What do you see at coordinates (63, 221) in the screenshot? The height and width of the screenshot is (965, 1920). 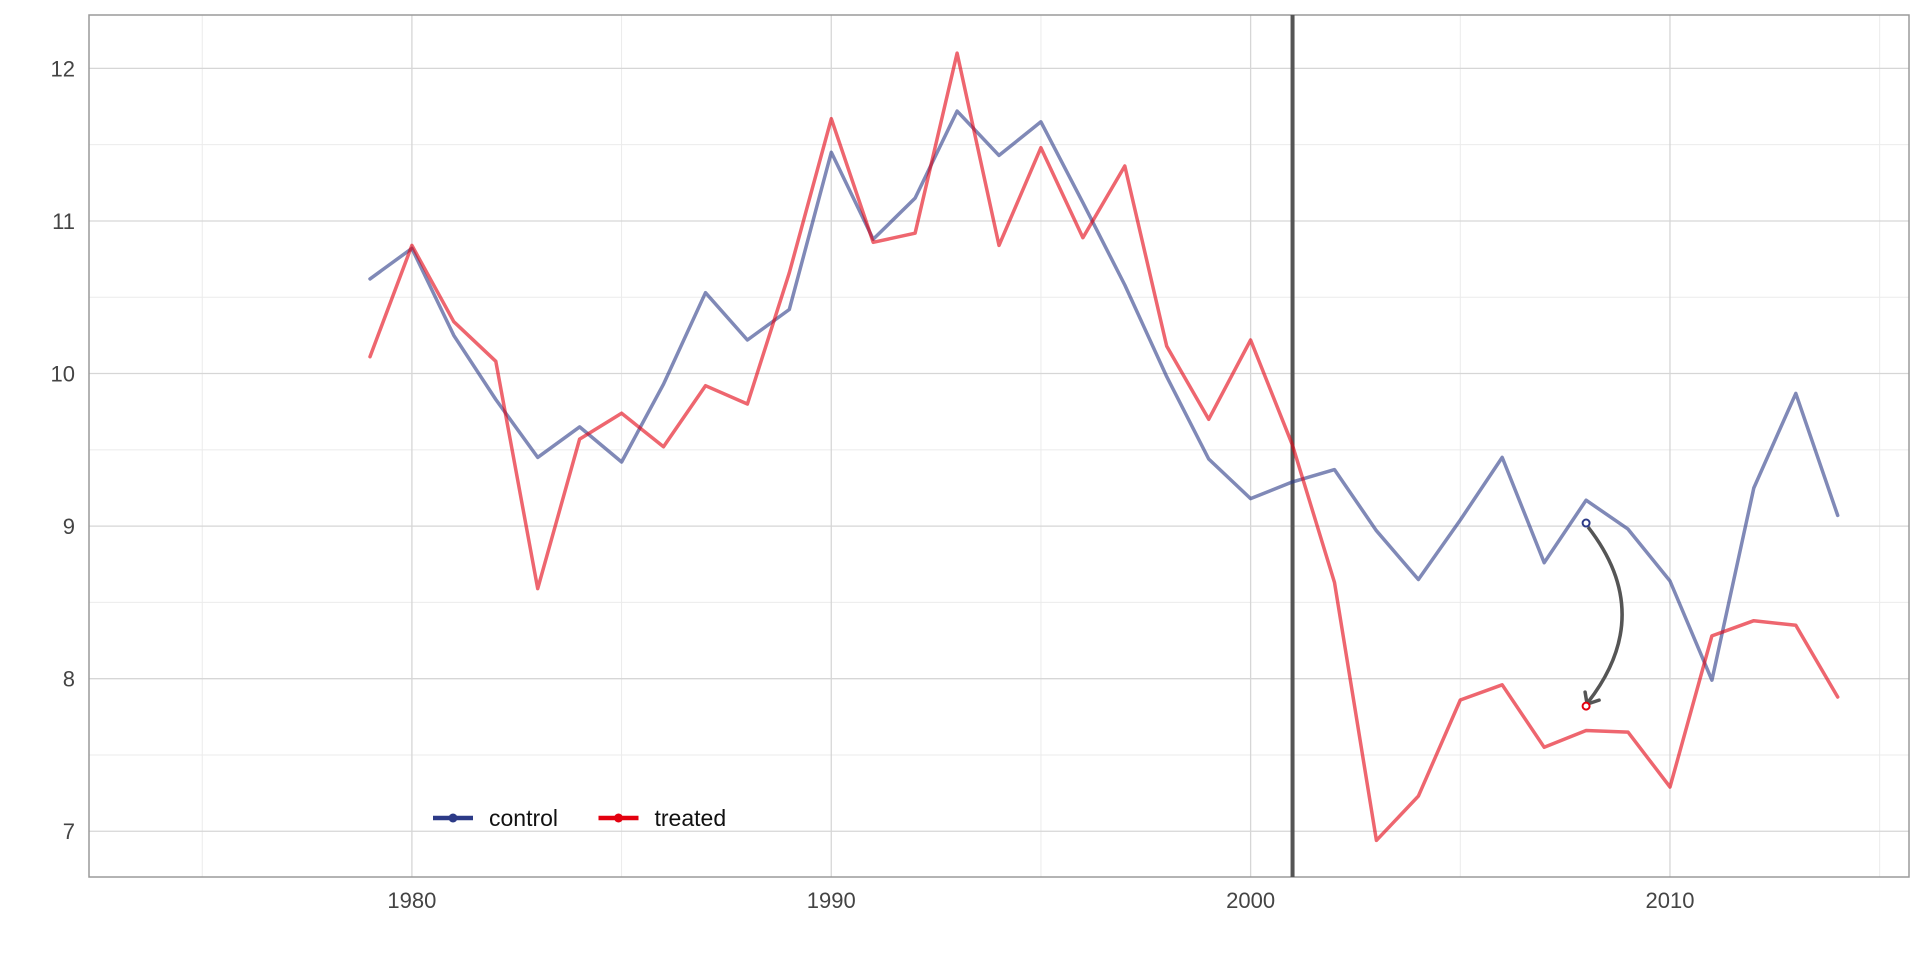 I see `y-tick-label: 11` at bounding box center [63, 221].